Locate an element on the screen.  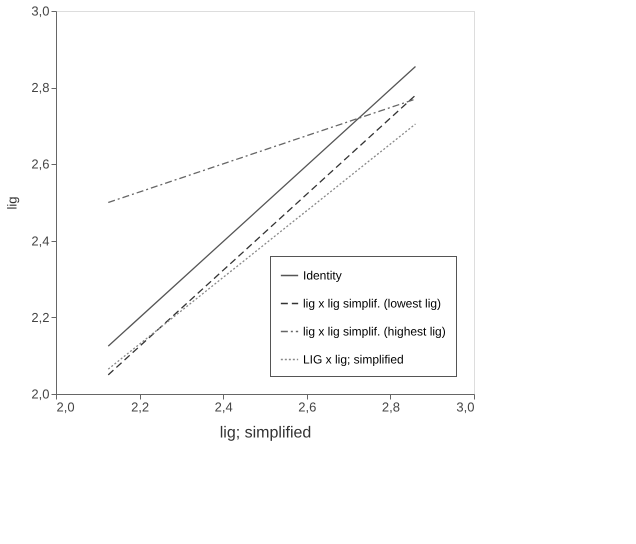
x-tick-label: 2,0 is located at coordinates (65, 407).